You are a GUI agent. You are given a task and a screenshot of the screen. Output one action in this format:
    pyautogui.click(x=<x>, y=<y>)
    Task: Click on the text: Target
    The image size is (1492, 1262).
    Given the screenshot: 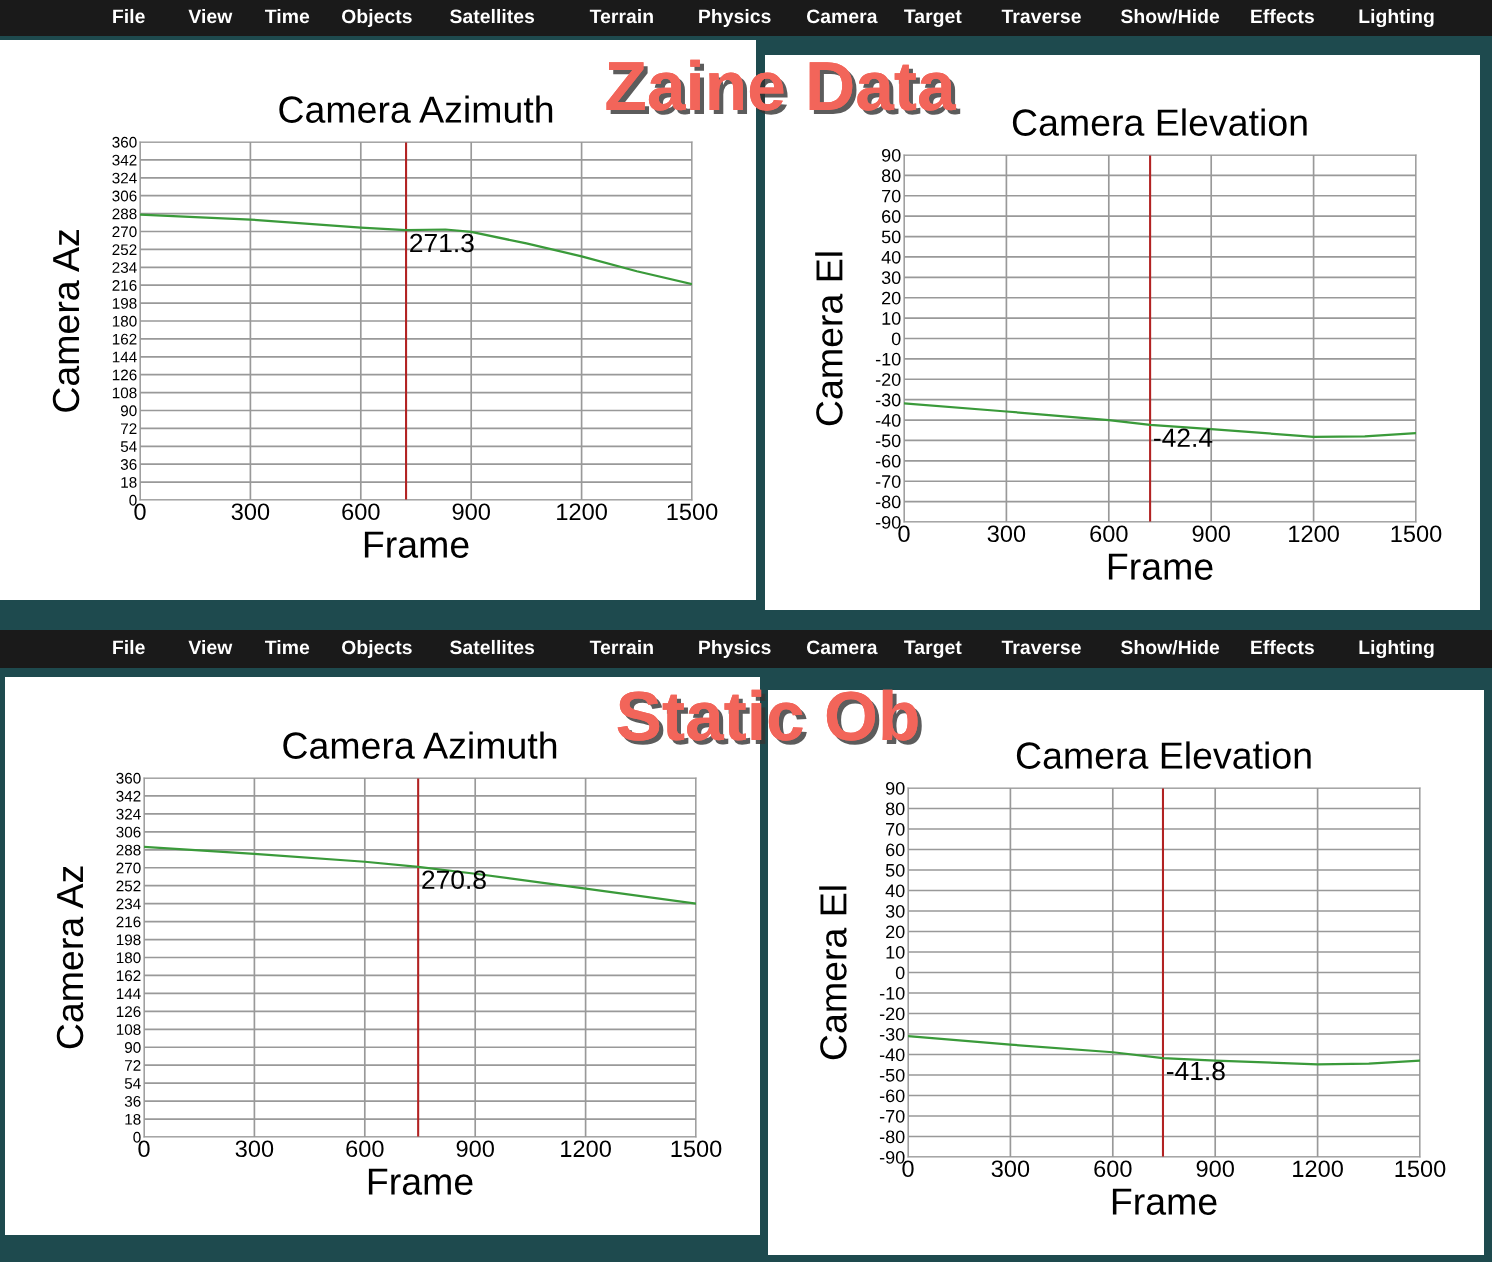 What is the action you would take?
    pyautogui.click(x=933, y=649)
    